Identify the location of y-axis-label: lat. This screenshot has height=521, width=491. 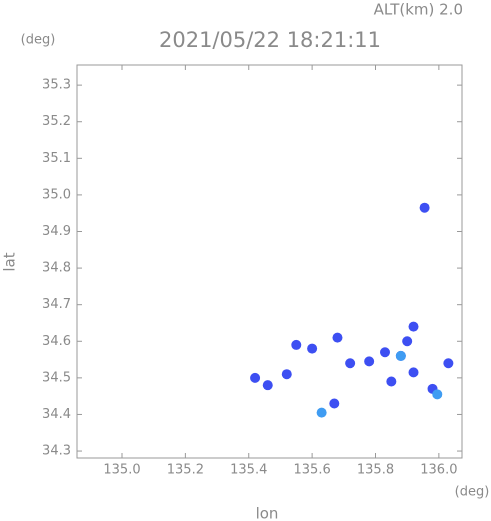
(10, 261).